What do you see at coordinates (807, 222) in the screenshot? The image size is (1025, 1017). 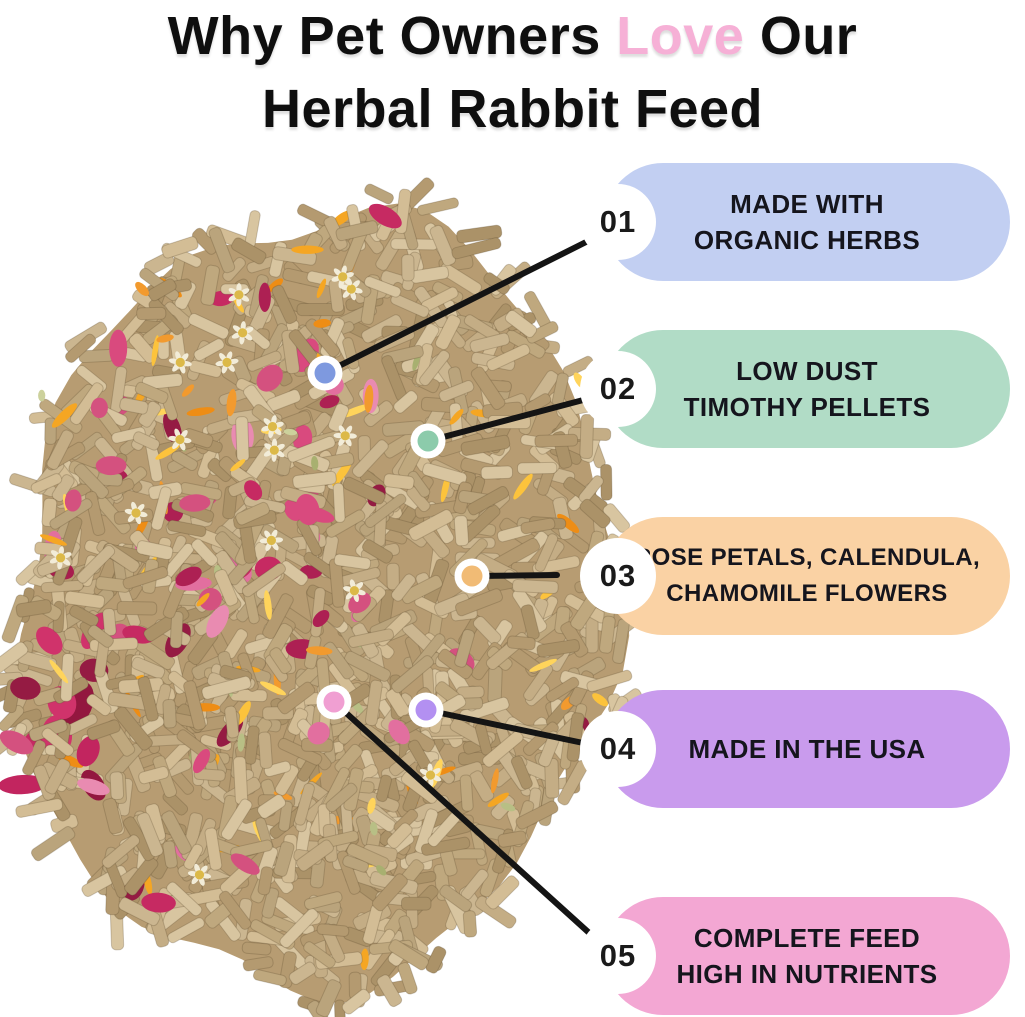 I see `callout-pill-1: MADE WITH ORGANIC HERBS` at bounding box center [807, 222].